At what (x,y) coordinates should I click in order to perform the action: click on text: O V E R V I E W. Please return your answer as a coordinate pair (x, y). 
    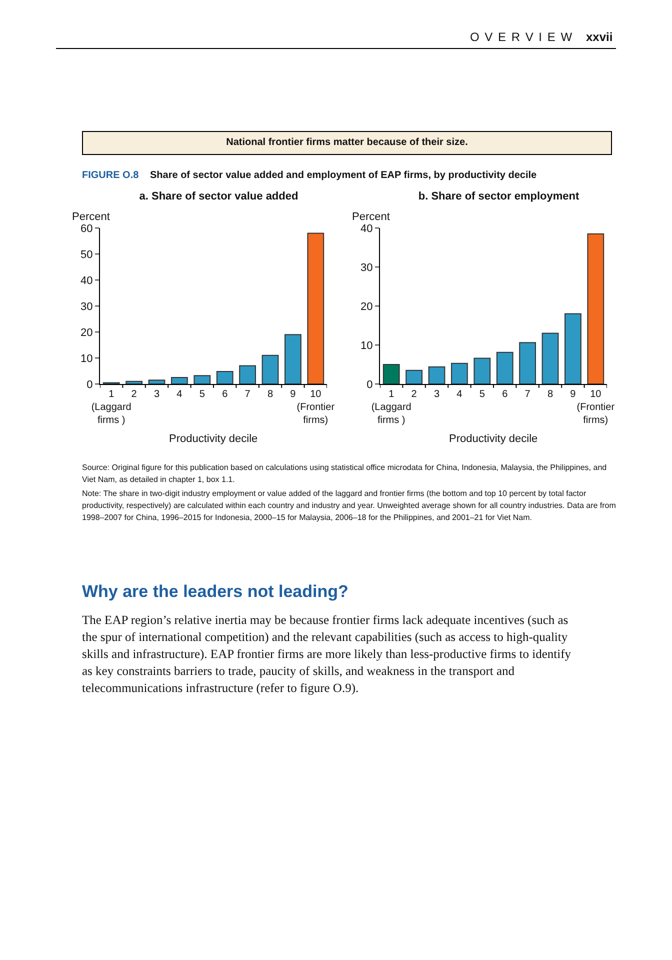
    Looking at the image, I should click on (522, 37).